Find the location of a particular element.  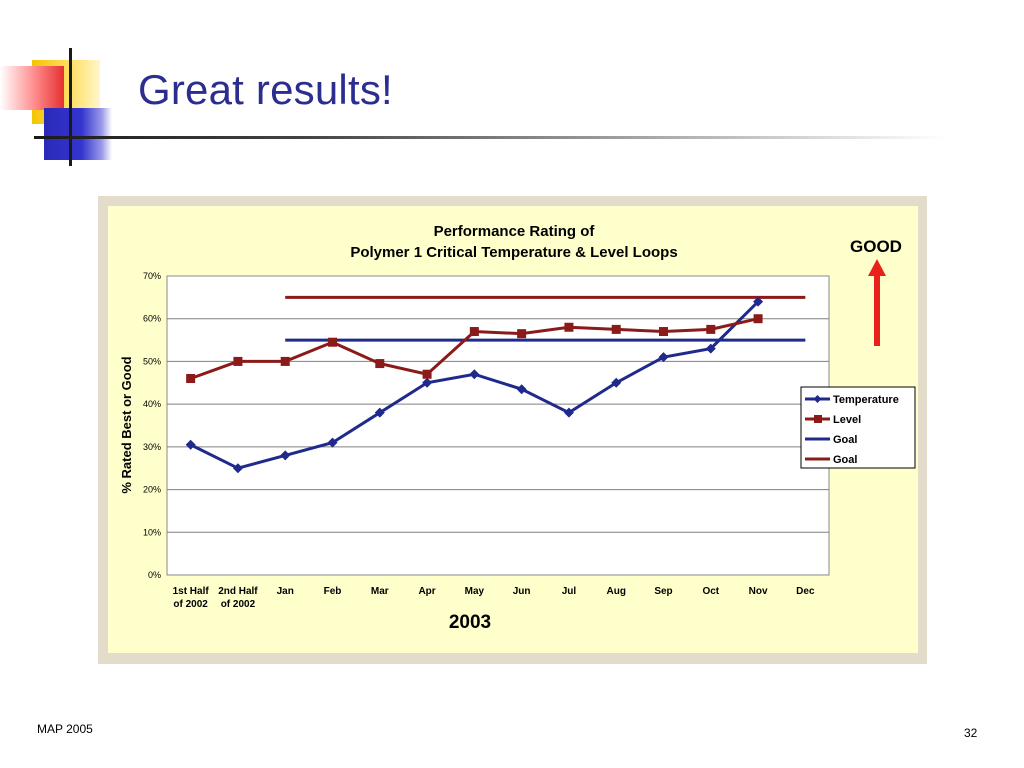

x-tick-label: Apr is located at coordinates (426, 591).